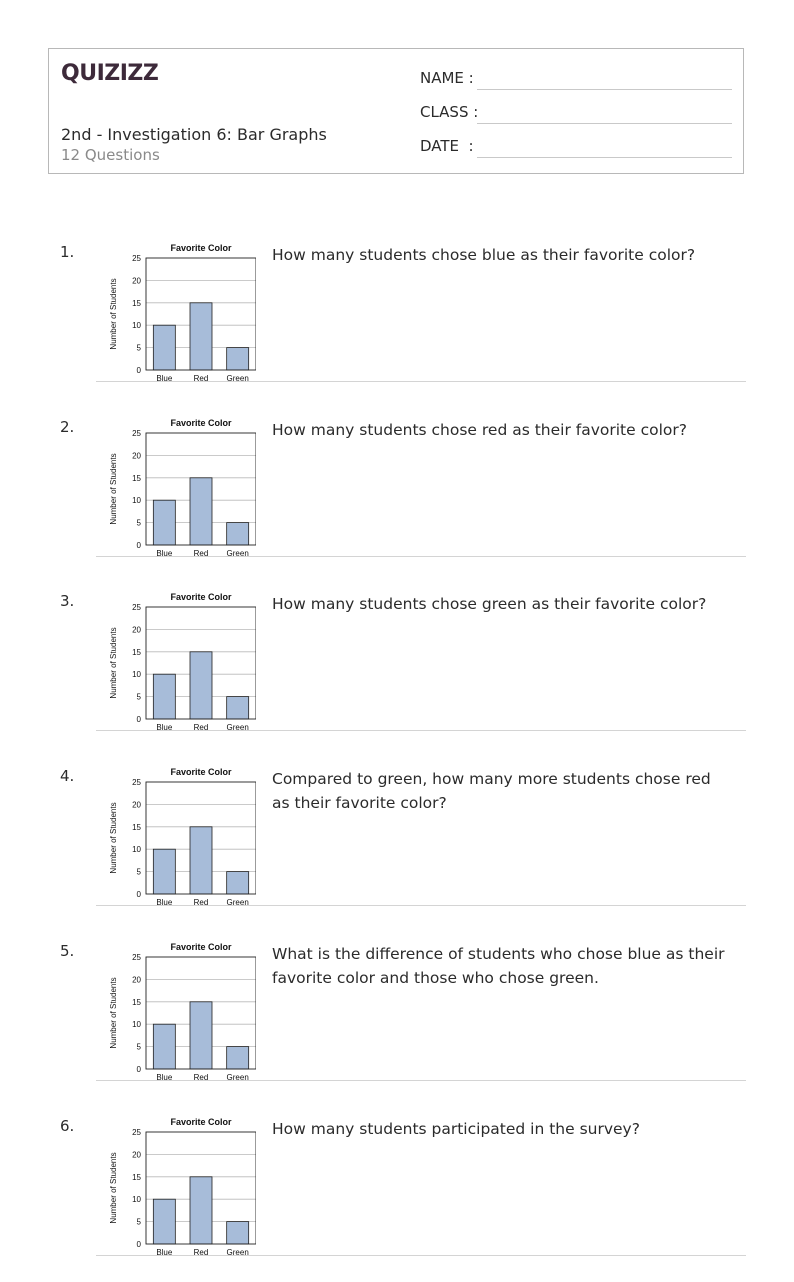 The image size is (794, 1282). I want to click on question-count: 12 Questions, so click(110, 155).